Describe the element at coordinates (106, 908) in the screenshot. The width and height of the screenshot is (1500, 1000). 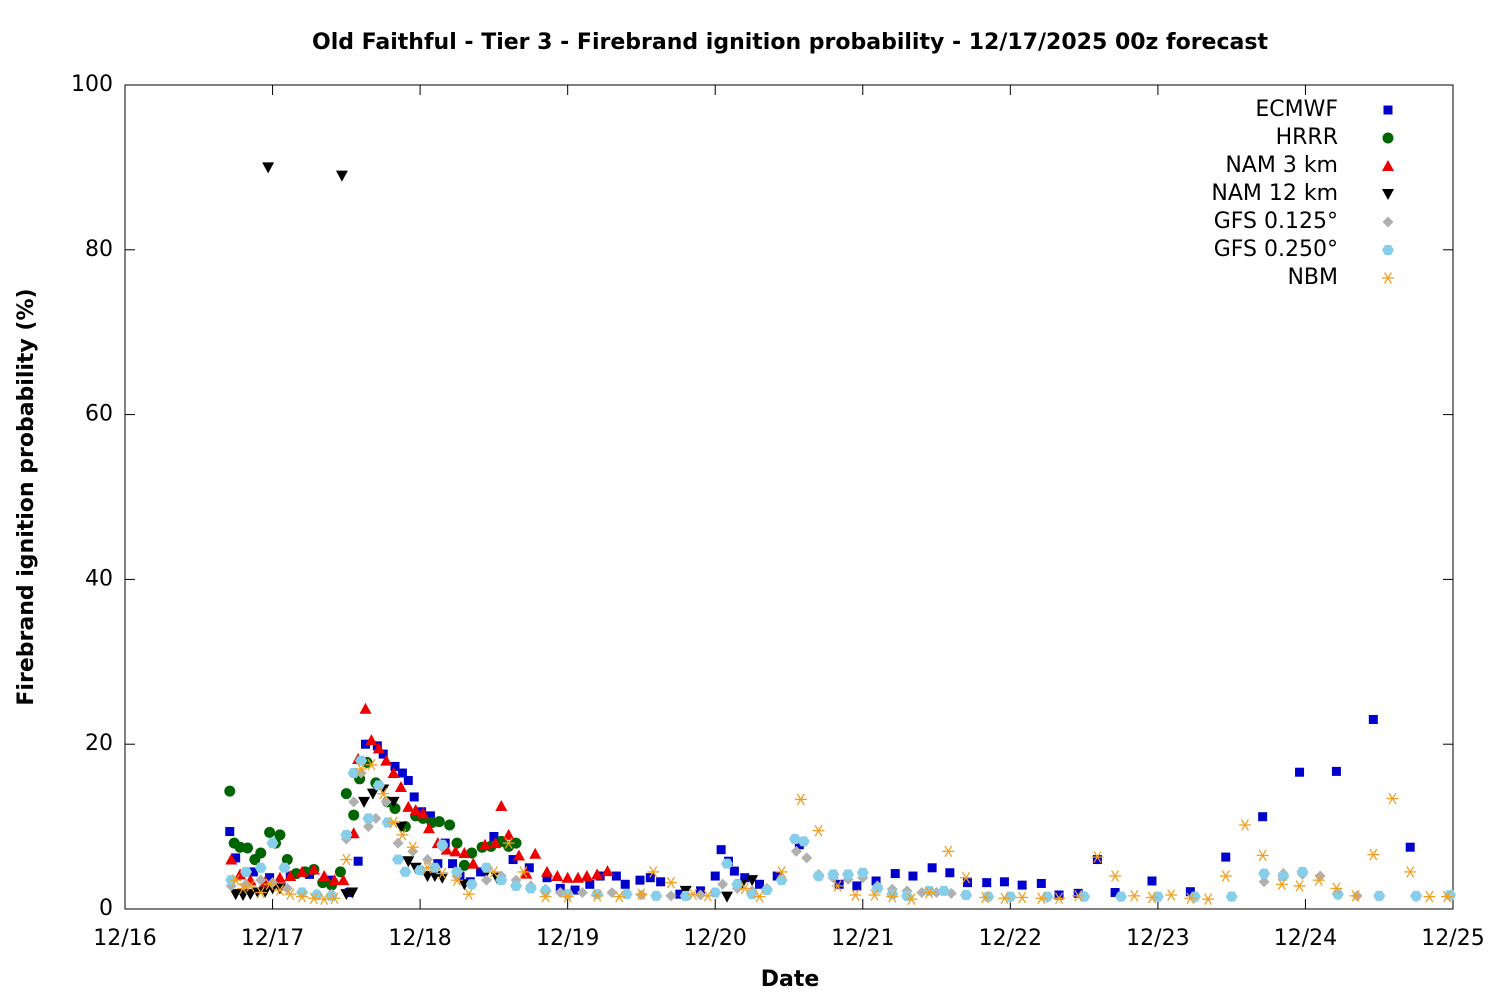
I see `y-tick-label: 0` at that location.